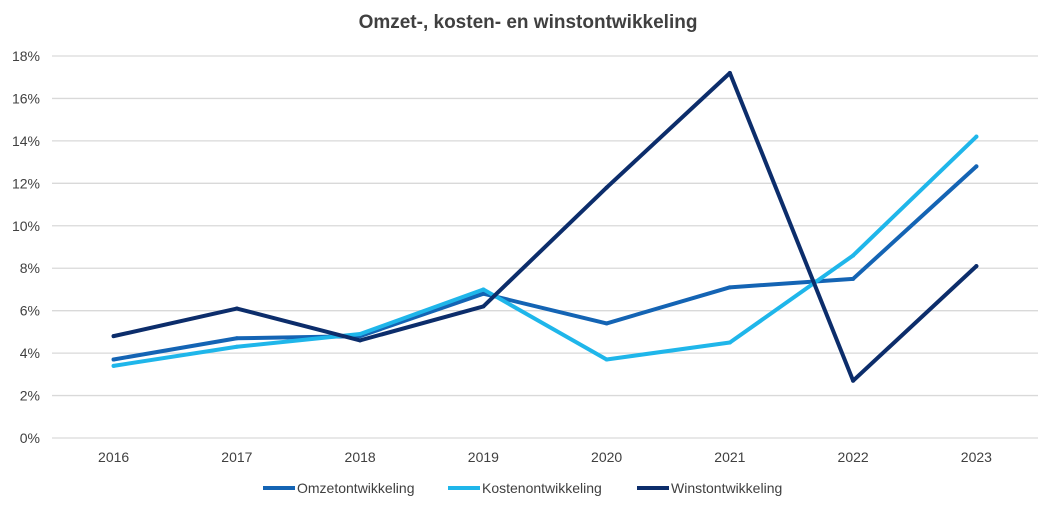 Image resolution: width=1056 pixels, height=511 pixels. What do you see at coordinates (853, 457) in the screenshot?
I see `x-tick-label: 2022` at bounding box center [853, 457].